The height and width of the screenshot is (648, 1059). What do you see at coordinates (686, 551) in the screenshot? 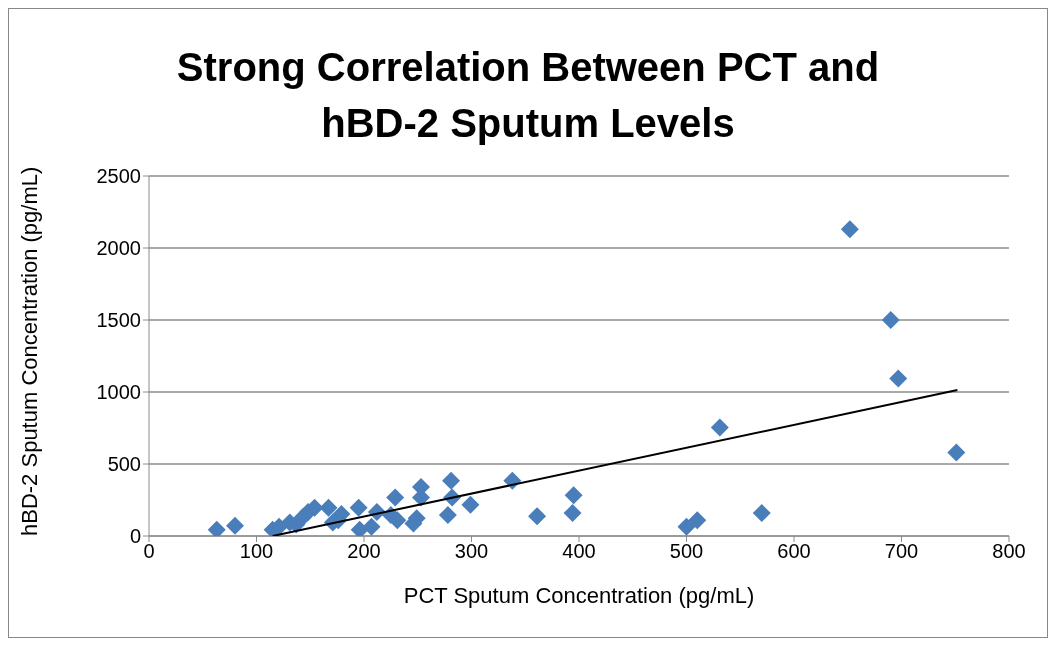
I see `x-tick-label: 500` at bounding box center [686, 551].